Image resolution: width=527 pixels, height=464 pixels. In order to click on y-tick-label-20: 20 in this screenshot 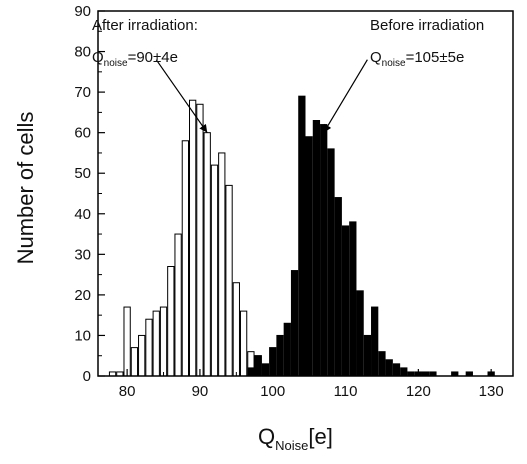, I will do `click(82, 295)`.